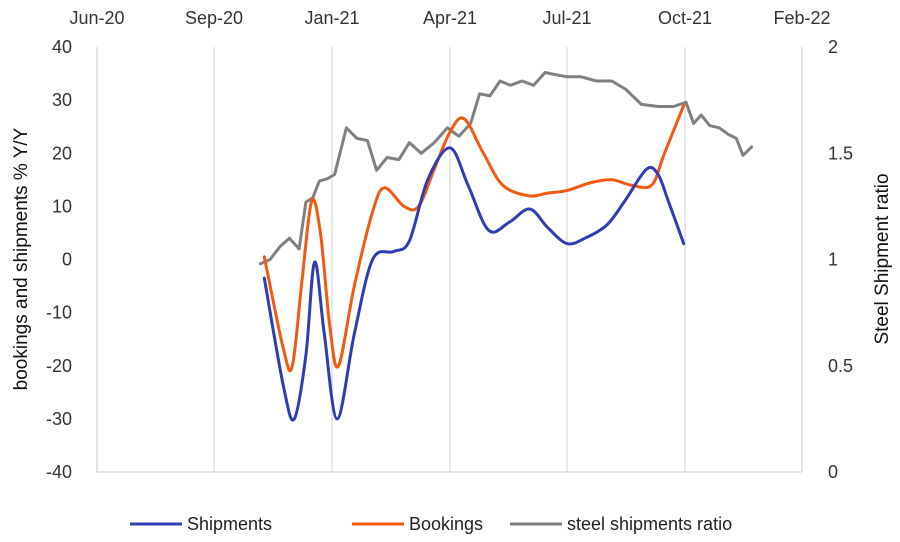  I want to click on x-tick-label: Jan-21, so click(331, 18).